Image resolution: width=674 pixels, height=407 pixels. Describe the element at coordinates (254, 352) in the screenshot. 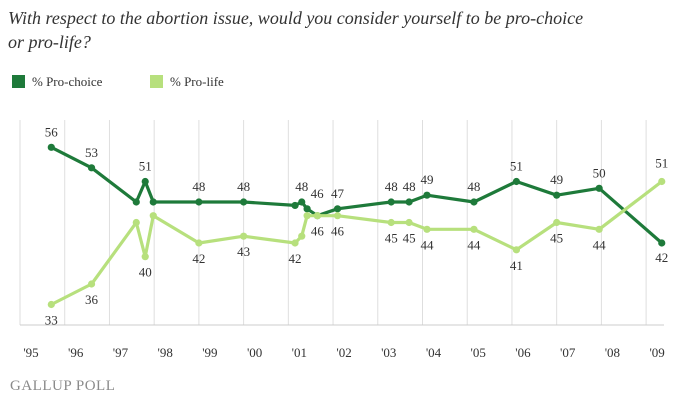

I see `x-tick-label: '00` at that location.